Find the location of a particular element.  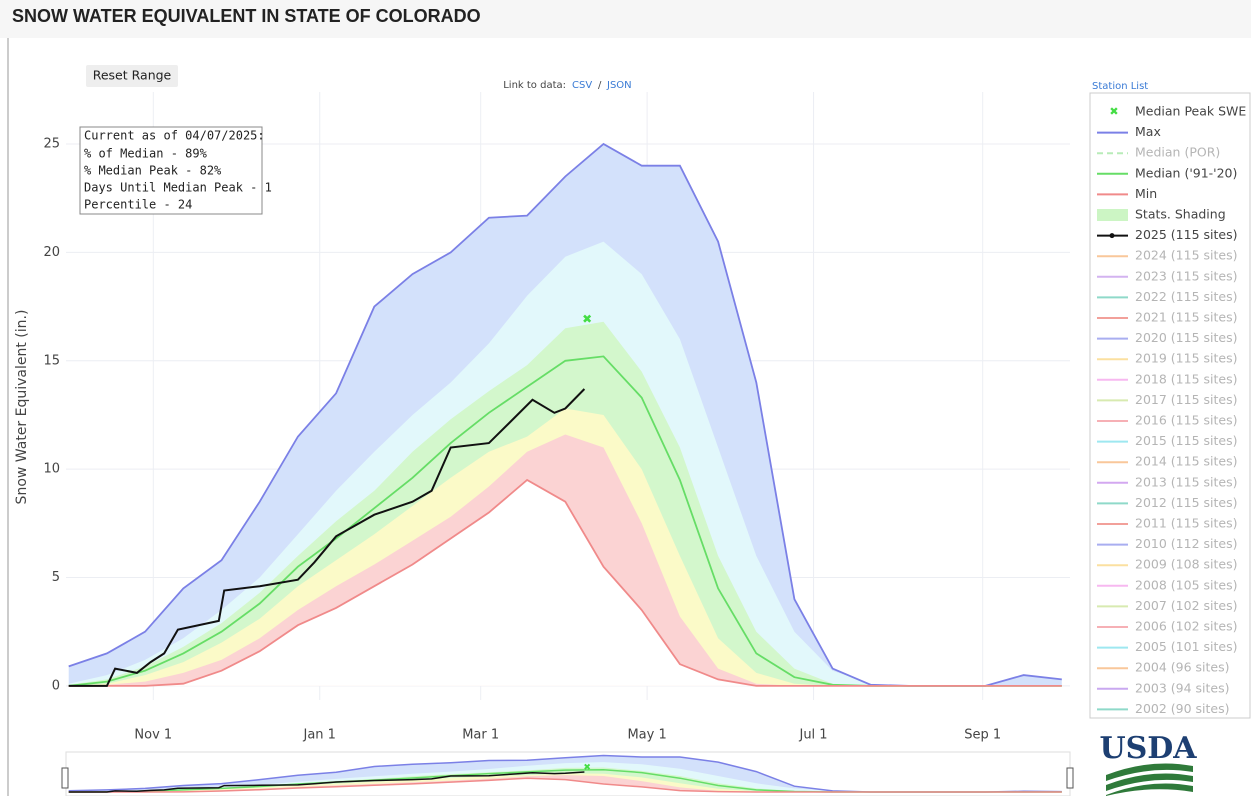

legend-label: 2013 (115 sites) is located at coordinates (1186, 481).